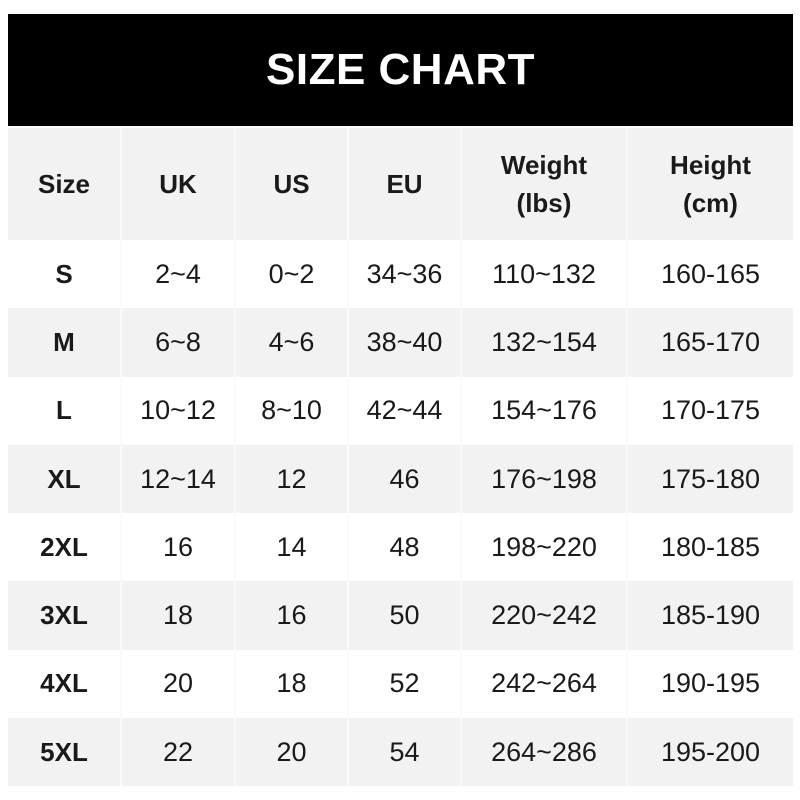 This screenshot has width=800, height=800. Describe the element at coordinates (291, 547) in the screenshot. I see `cell-us: 14` at that location.